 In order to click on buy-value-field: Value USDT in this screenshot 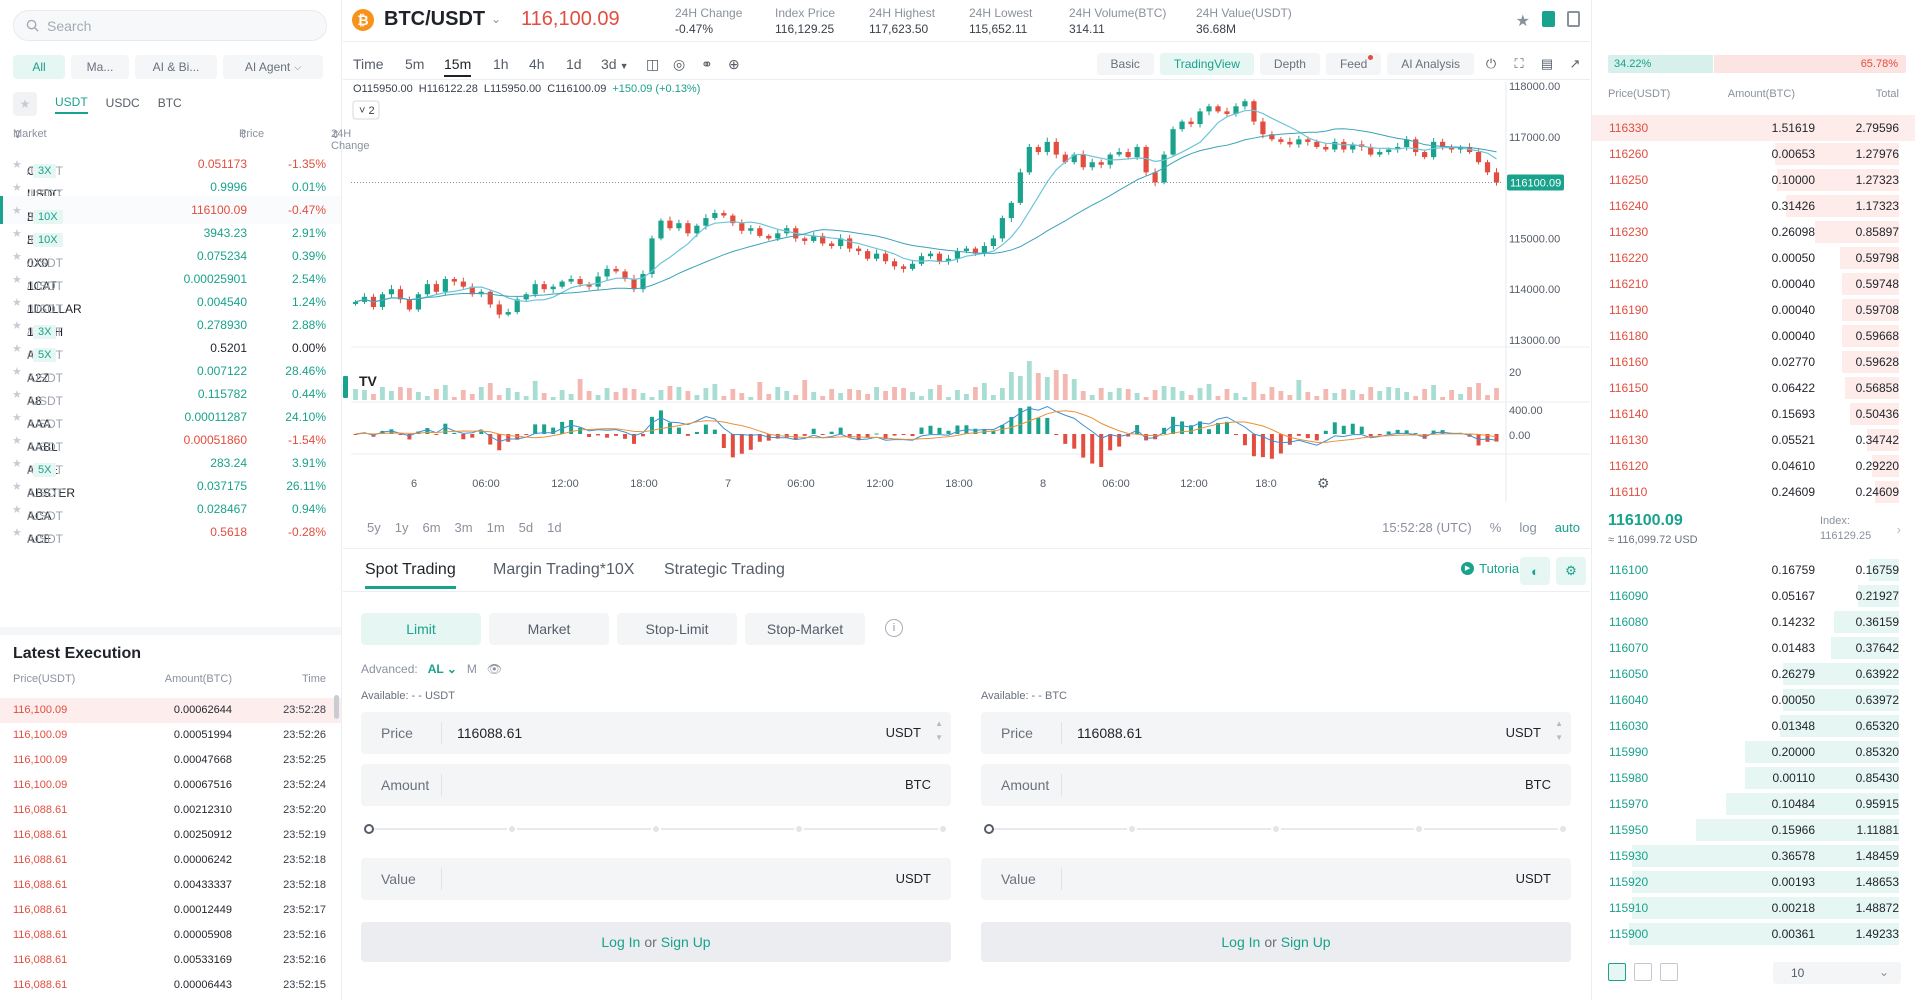, I will do `click(656, 879)`.